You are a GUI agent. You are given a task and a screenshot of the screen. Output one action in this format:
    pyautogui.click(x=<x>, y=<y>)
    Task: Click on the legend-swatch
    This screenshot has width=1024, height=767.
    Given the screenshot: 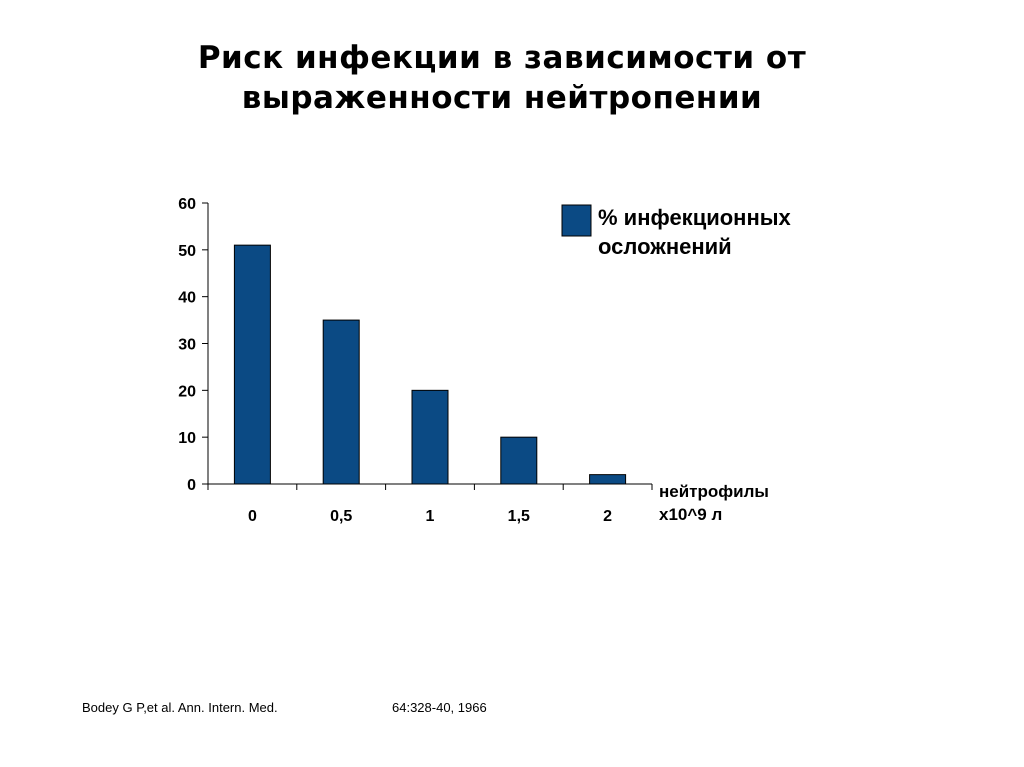 What is the action you would take?
    pyautogui.click(x=576, y=220)
    